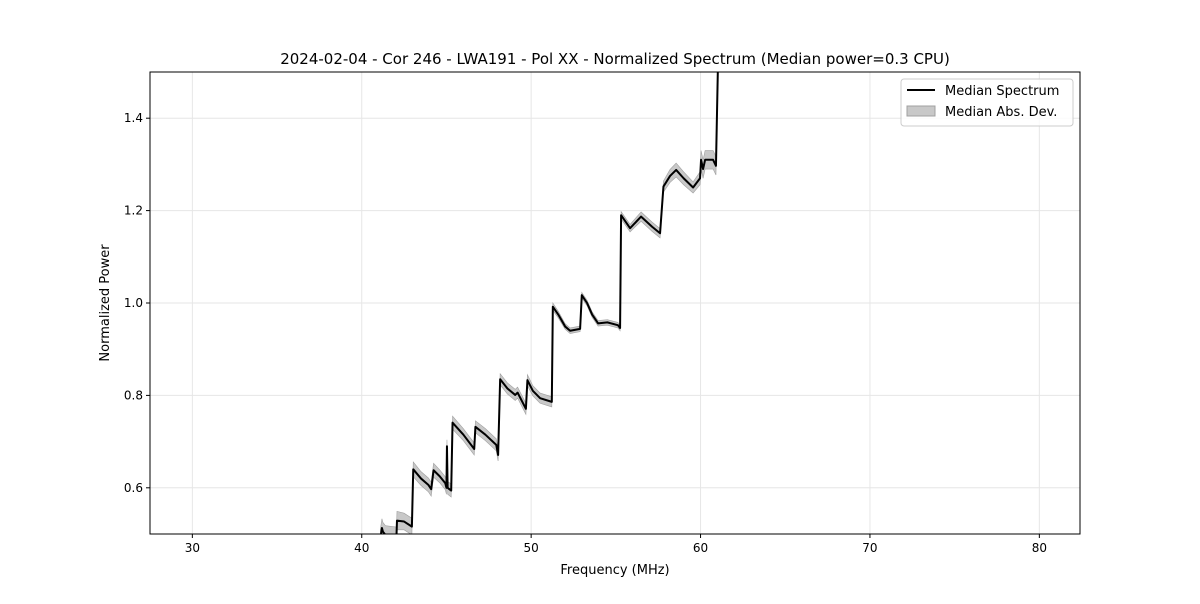 The width and height of the screenshot is (1200, 604). Describe the element at coordinates (1039, 548) in the screenshot. I see `x-tick-label: 80` at that location.